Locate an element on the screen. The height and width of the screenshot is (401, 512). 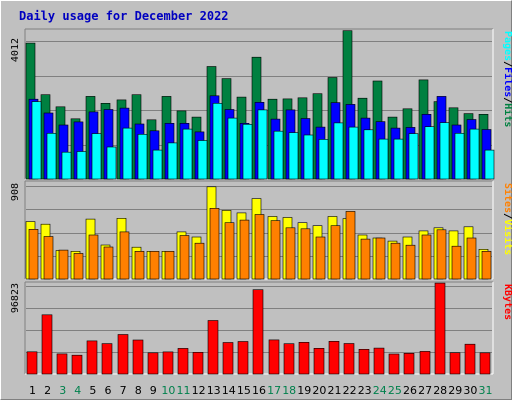
x-tick-label: 31 is located at coordinates (486, 390).